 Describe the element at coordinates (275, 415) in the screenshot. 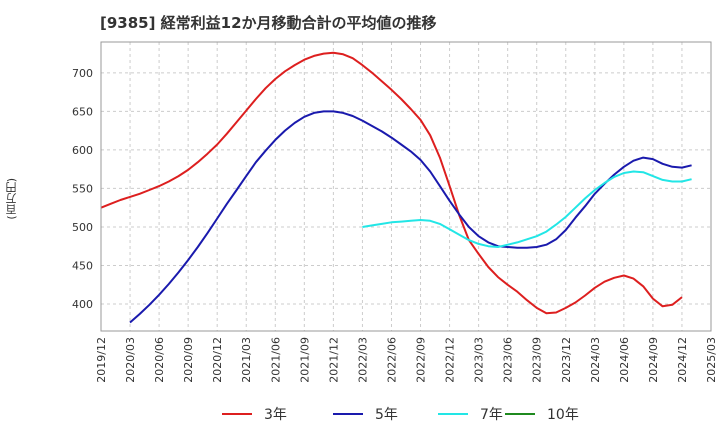

I see `legend-label-0: 3年` at that location.